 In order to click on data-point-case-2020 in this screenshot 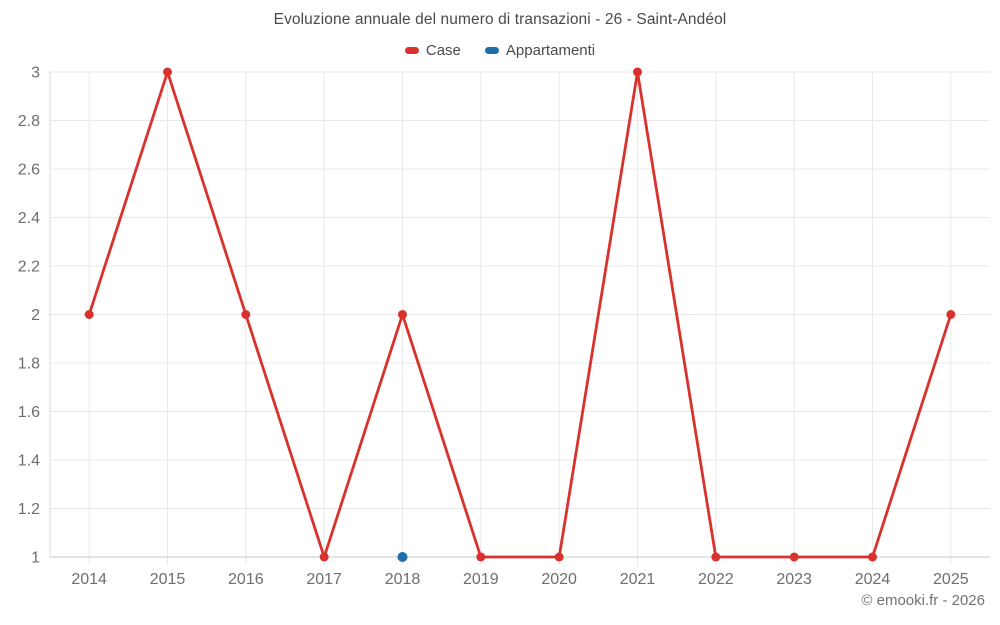, I will do `click(559, 557)`.